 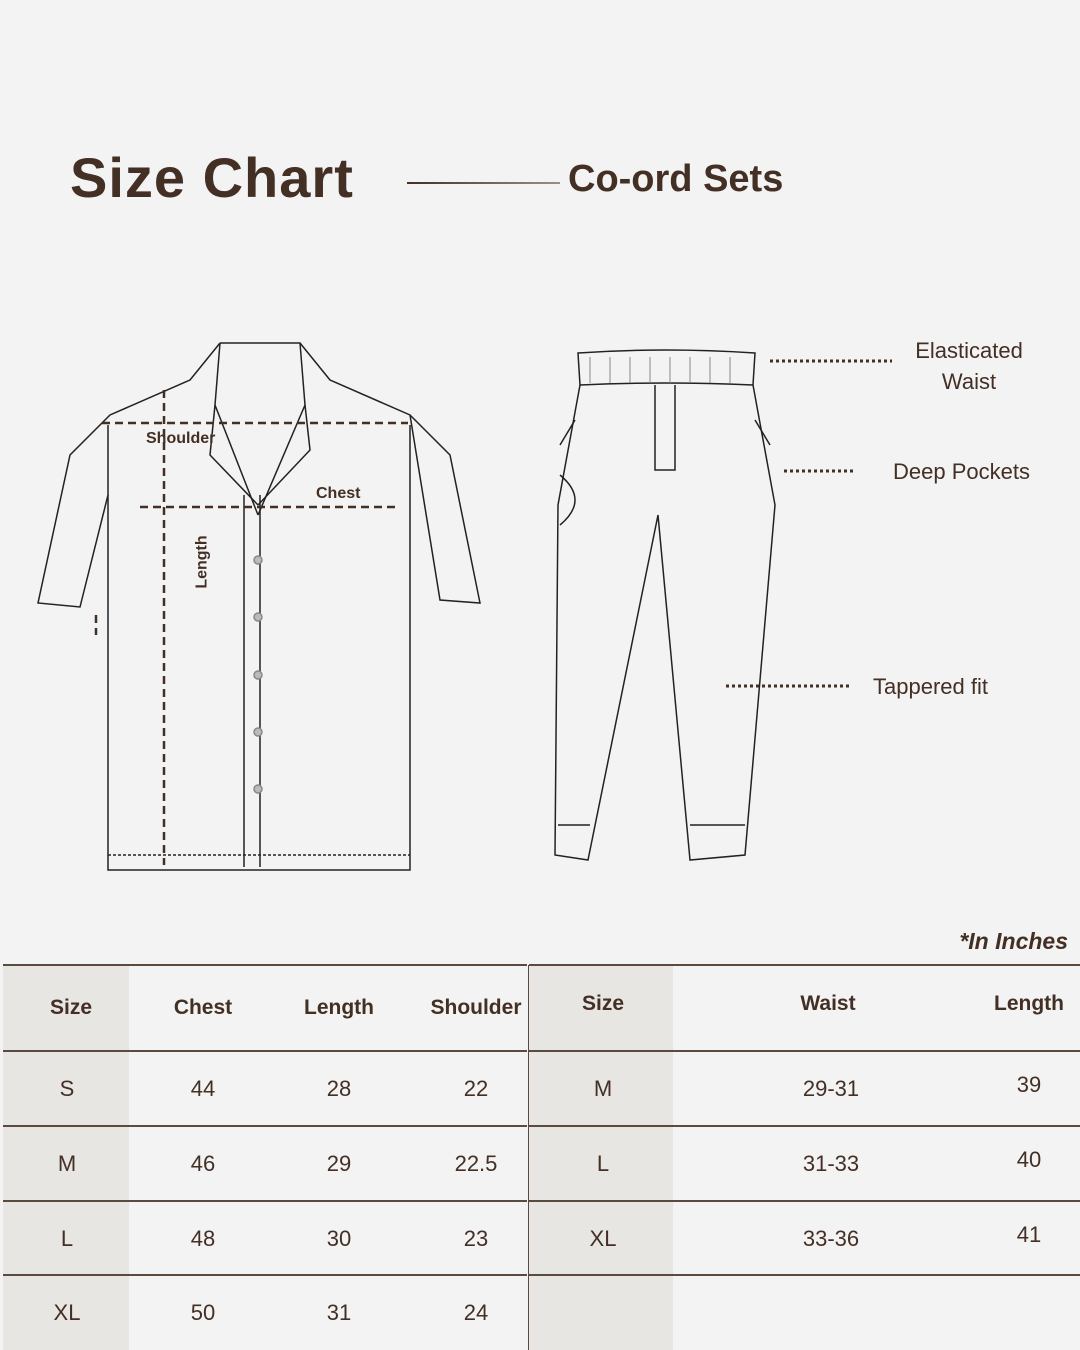 I want to click on shirt-cell-chest: 44, so click(x=203, y=1088).